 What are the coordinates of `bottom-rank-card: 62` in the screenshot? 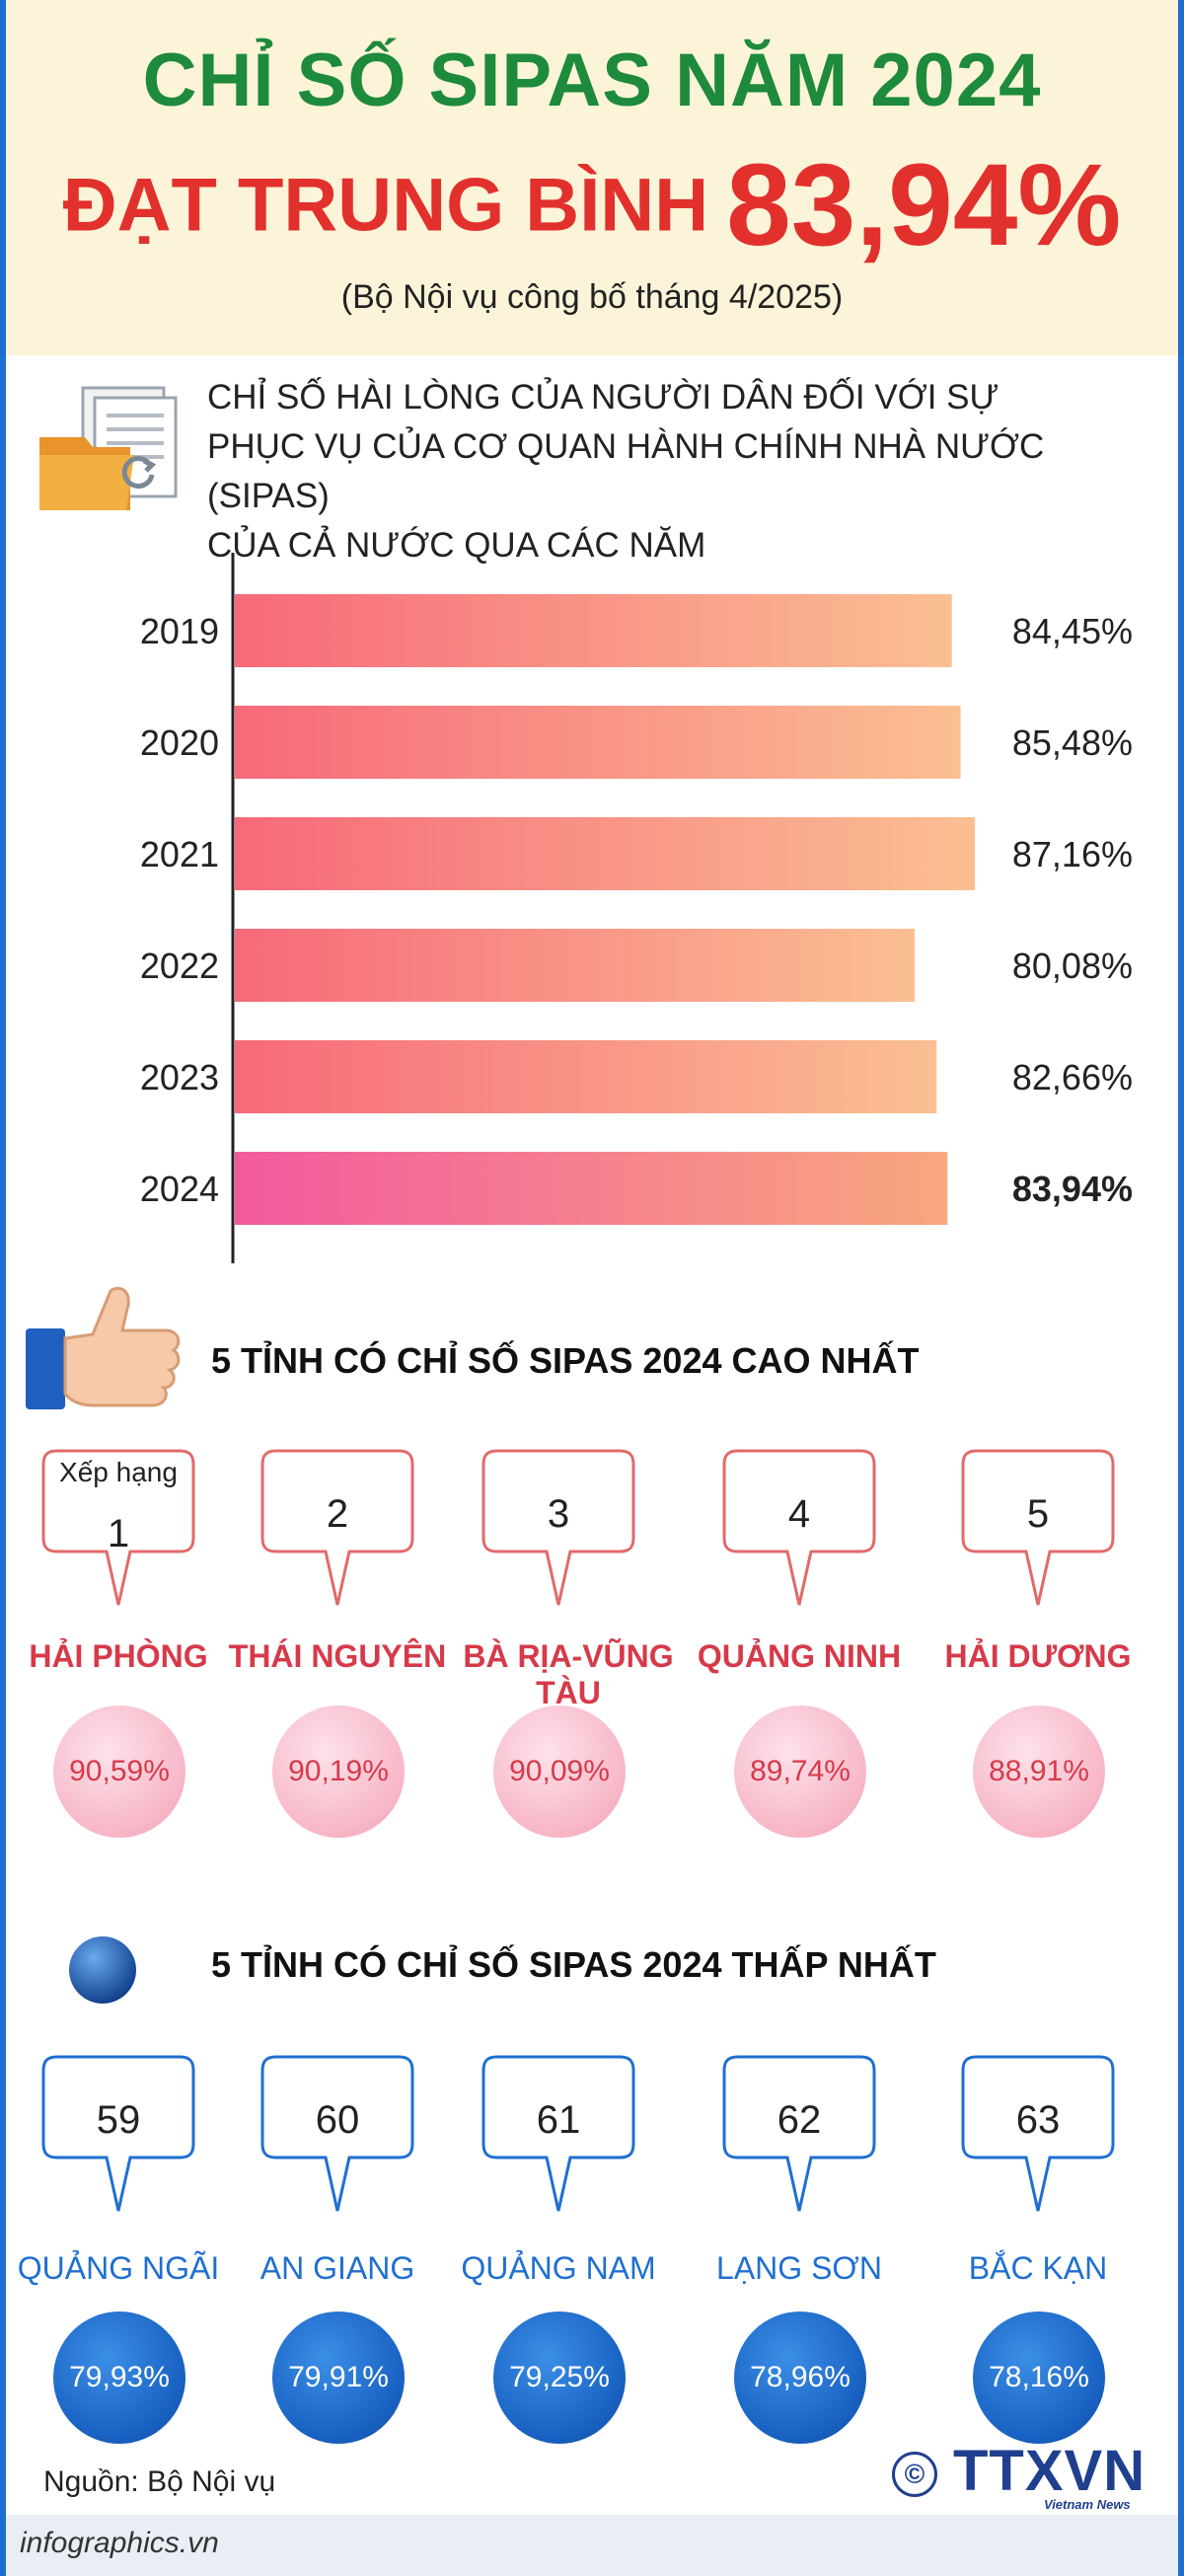 It's located at (799, 2142).